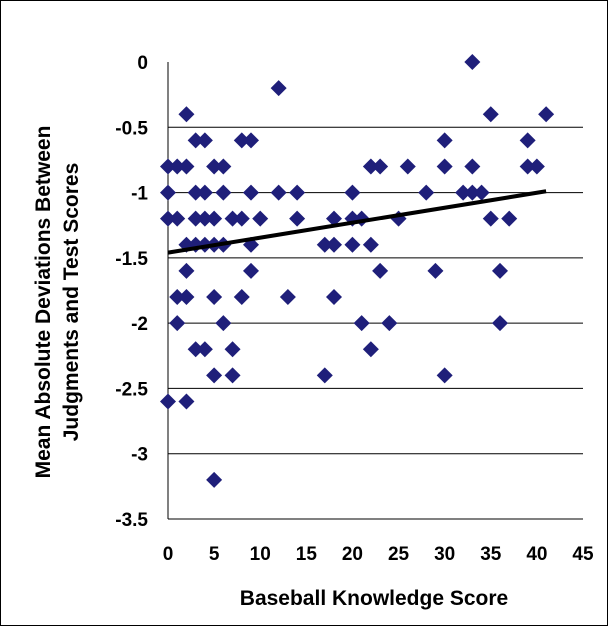  What do you see at coordinates (131, 520) in the screenshot?
I see `y-tick-label: -3.5` at bounding box center [131, 520].